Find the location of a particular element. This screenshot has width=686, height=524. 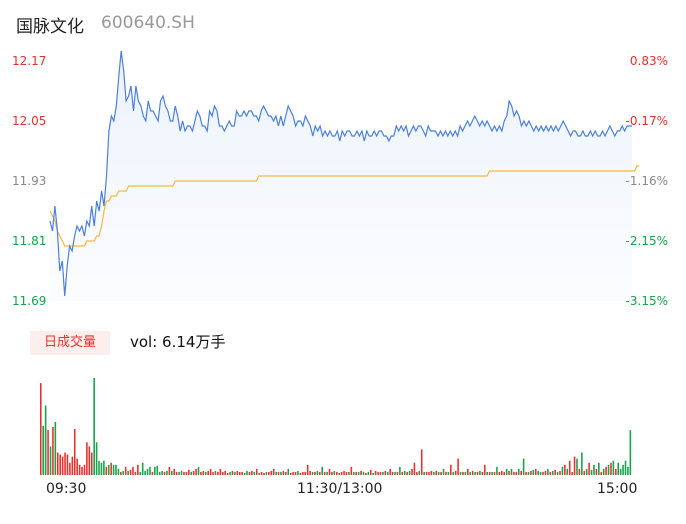

volume-label: vol: 6.14万手 is located at coordinates (178, 342).